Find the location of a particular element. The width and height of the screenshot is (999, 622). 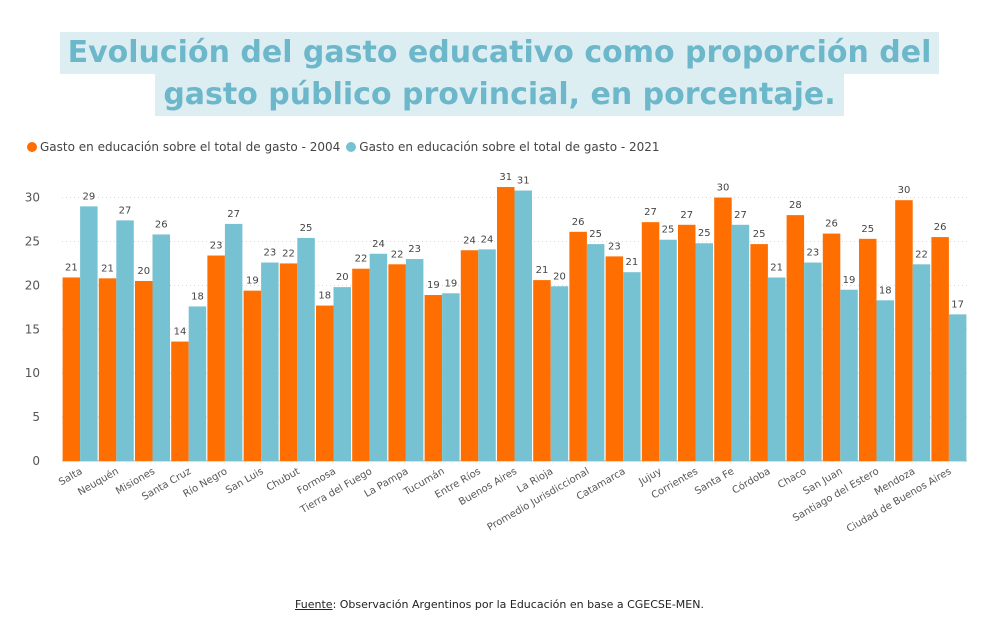

y-tick-label: 25 is located at coordinates (32, 241).